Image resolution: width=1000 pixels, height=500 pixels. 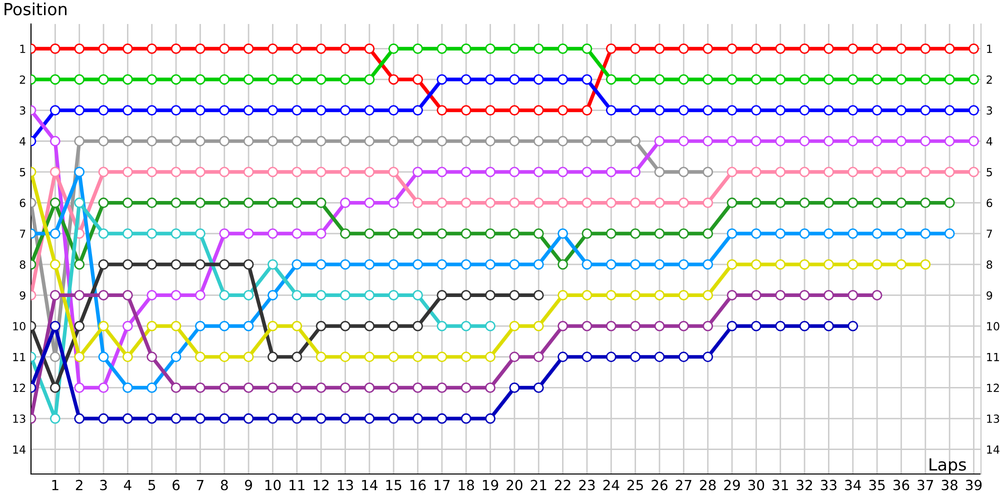 What do you see at coordinates (23, 141) in the screenshot?
I see `y-tick-label: 4` at bounding box center [23, 141].